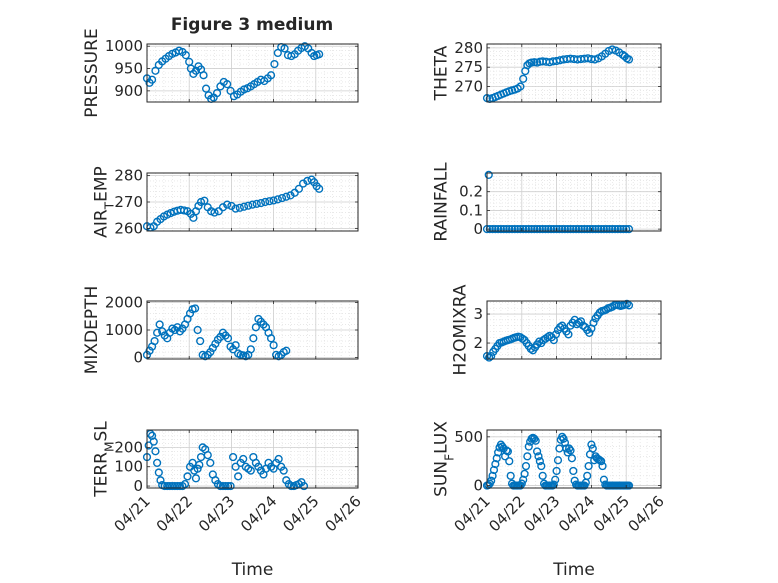  Describe the element at coordinates (478, 229) in the screenshot. I see `y-tick-label: 0` at that location.